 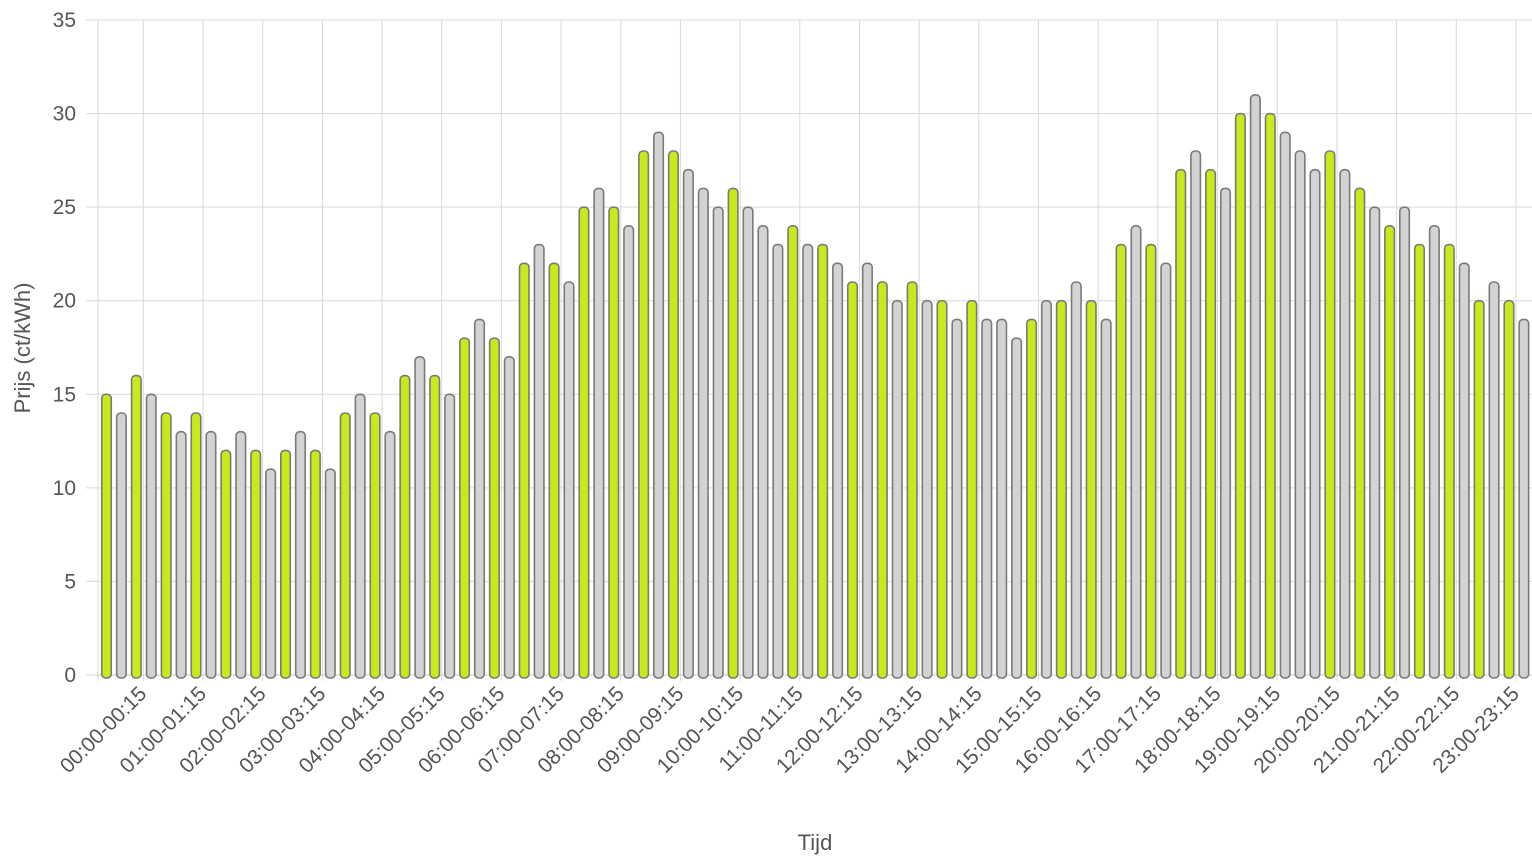 I want to click on y-tick-label: 10, so click(x=64, y=488).